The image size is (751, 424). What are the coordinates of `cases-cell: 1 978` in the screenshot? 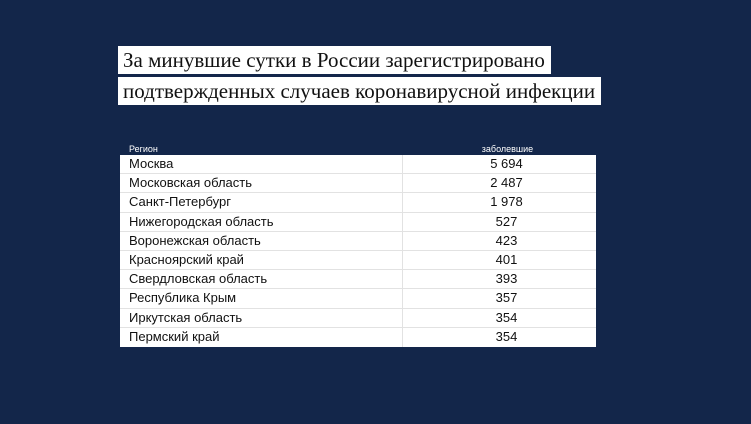 It's located at (506, 202).